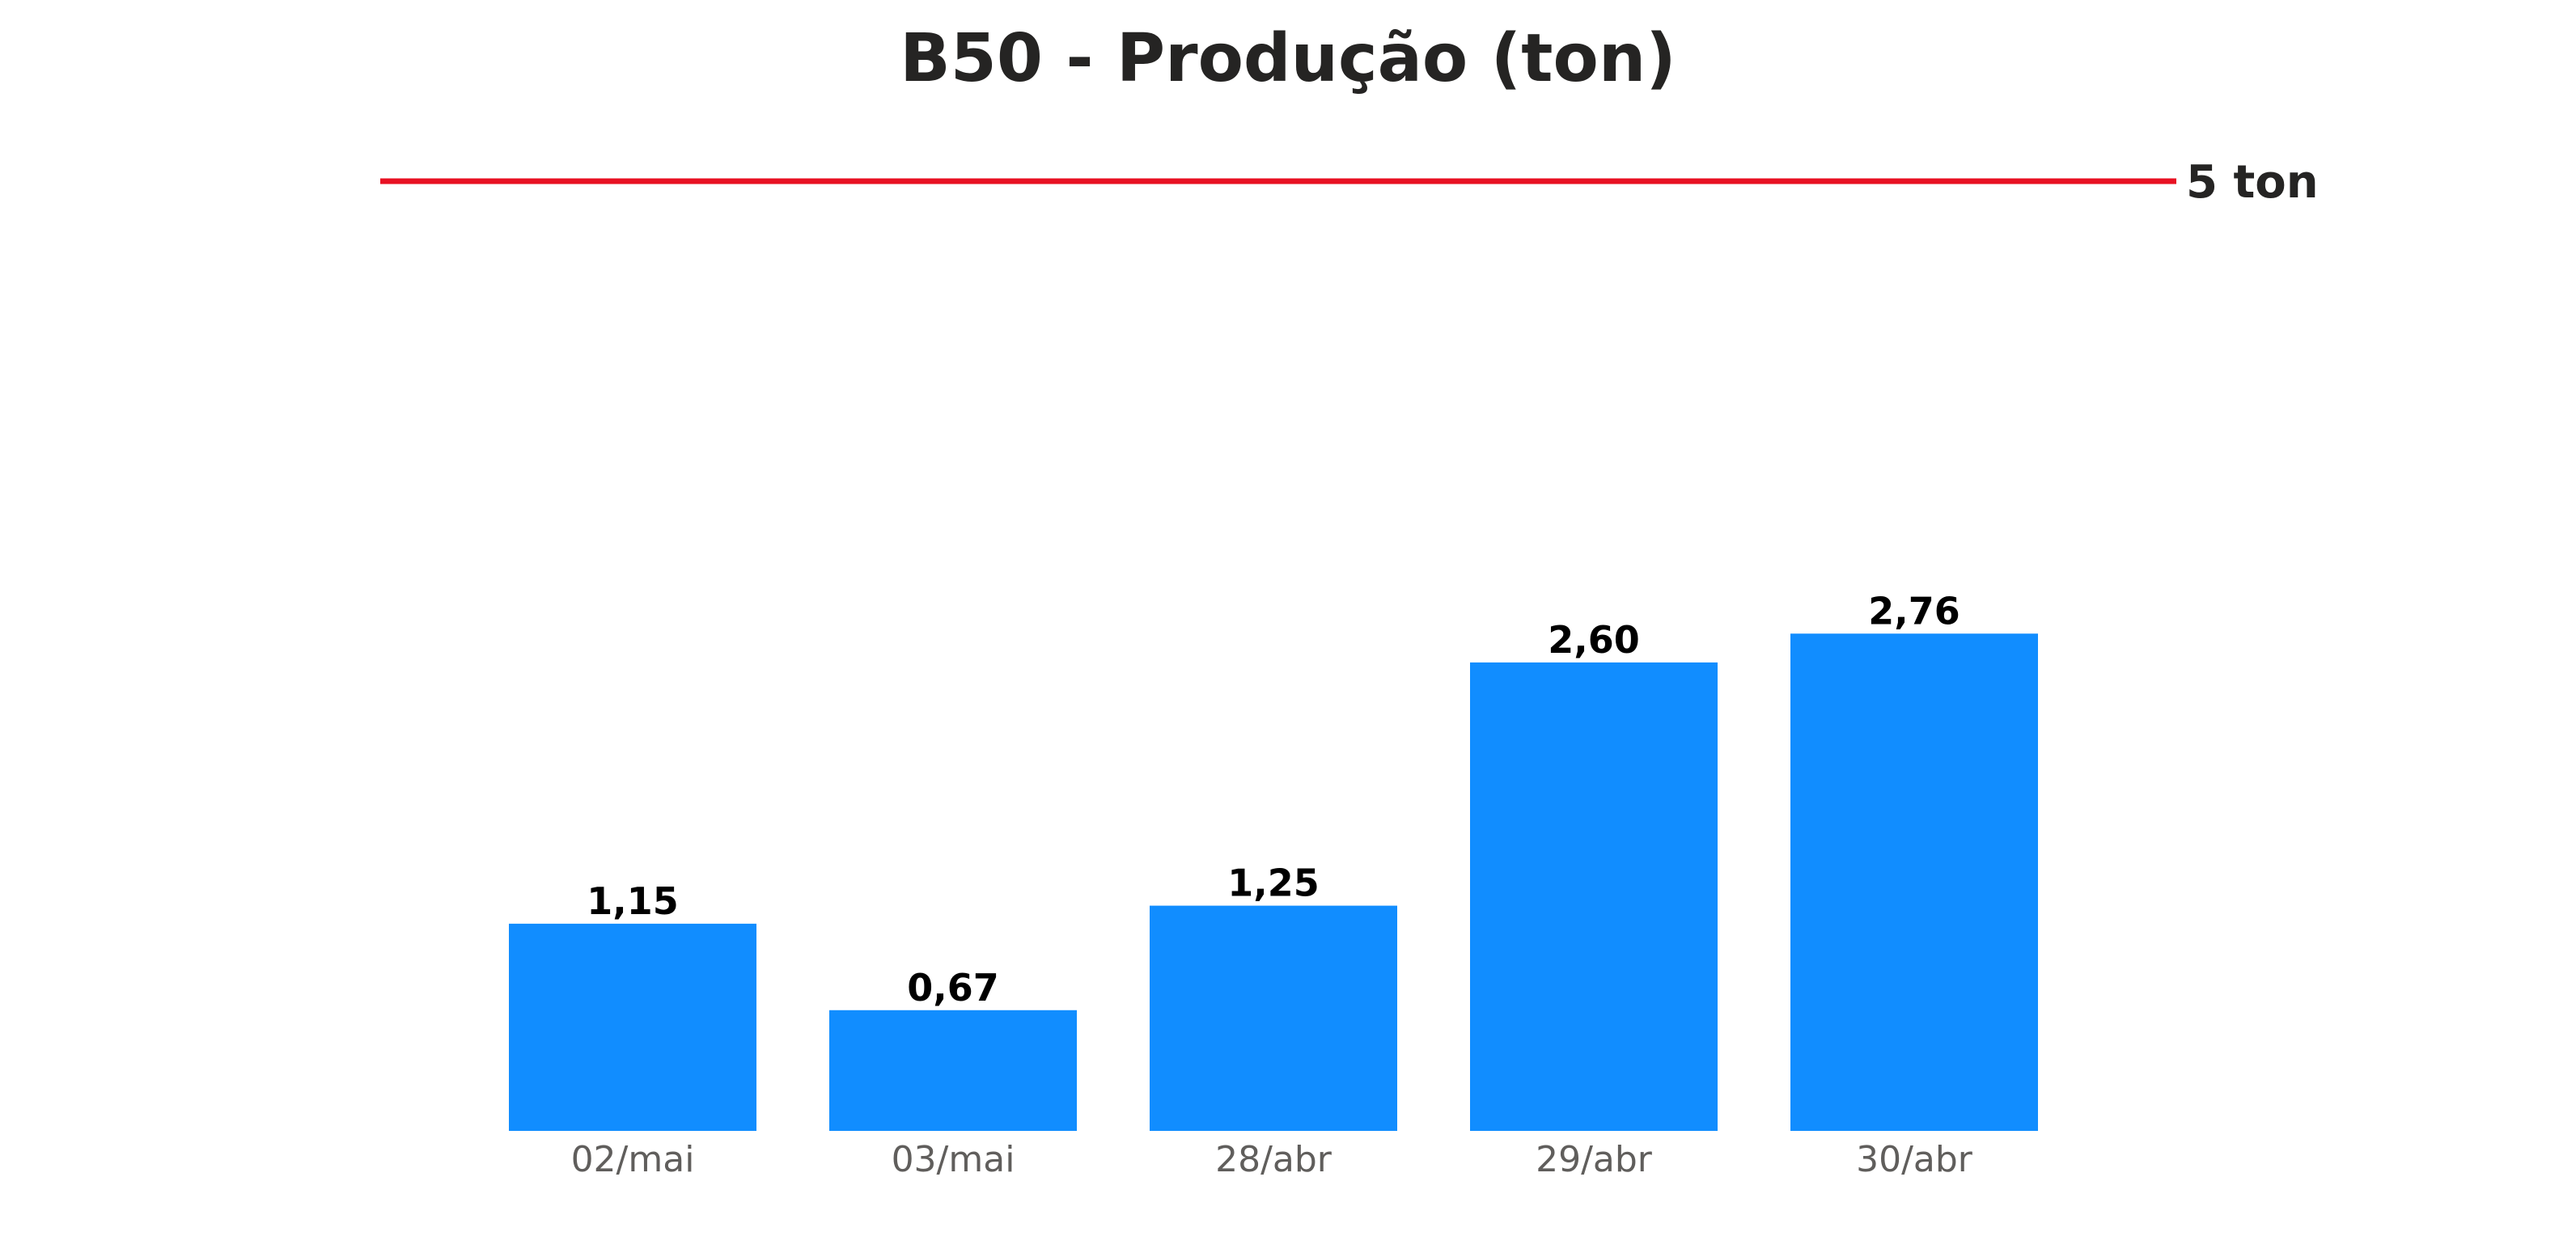 The image size is (2576, 1249). I want to click on bar-30-abr, so click(1914, 882).